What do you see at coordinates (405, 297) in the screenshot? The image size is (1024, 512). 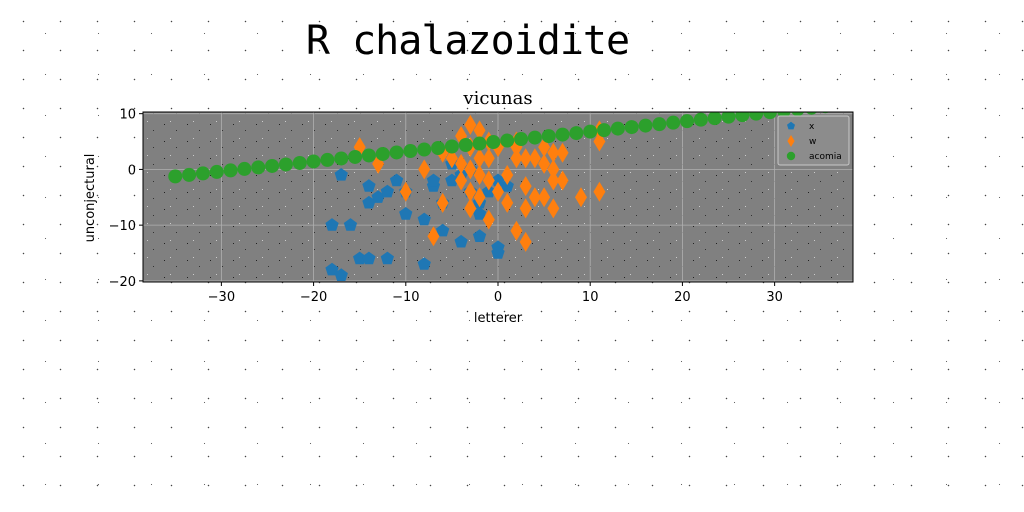 I see `x-tick-label: −10` at bounding box center [405, 297].